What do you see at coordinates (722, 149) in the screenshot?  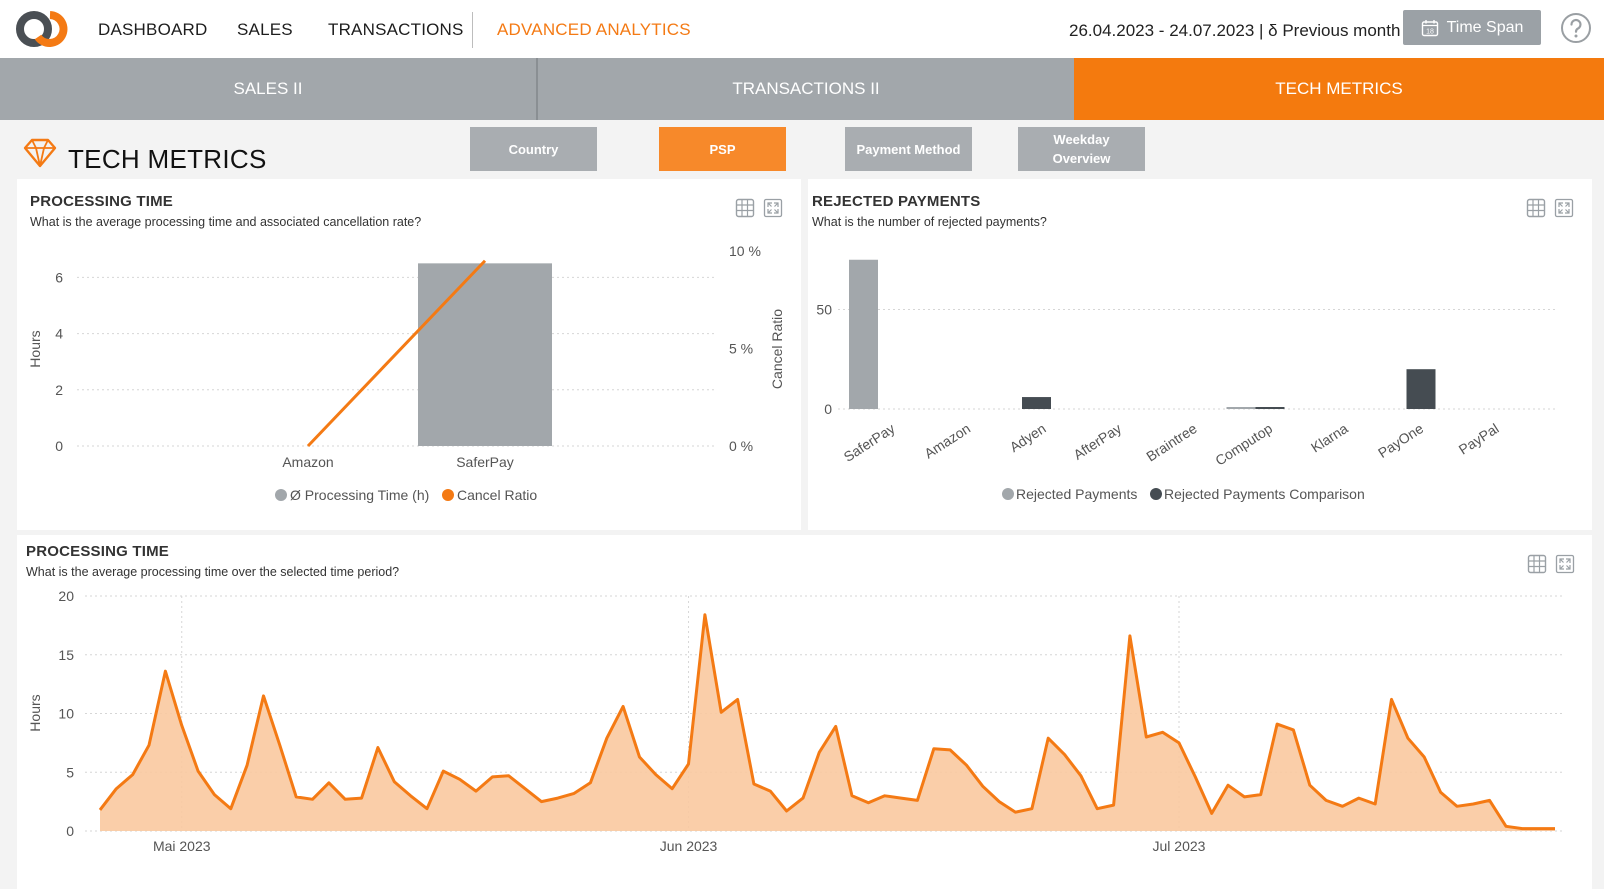 I see `filter-psp-button: PSP` at bounding box center [722, 149].